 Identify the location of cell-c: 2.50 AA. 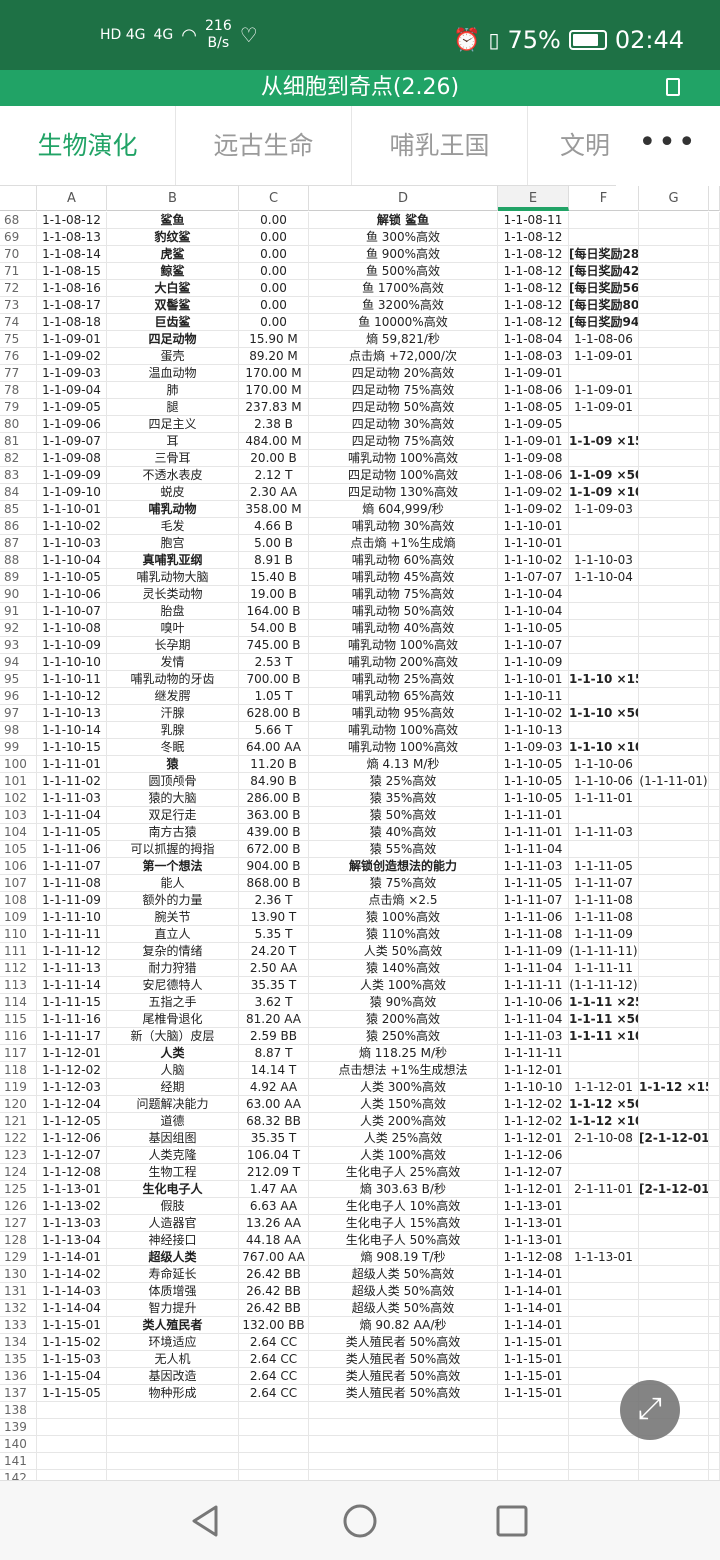
(274, 968).